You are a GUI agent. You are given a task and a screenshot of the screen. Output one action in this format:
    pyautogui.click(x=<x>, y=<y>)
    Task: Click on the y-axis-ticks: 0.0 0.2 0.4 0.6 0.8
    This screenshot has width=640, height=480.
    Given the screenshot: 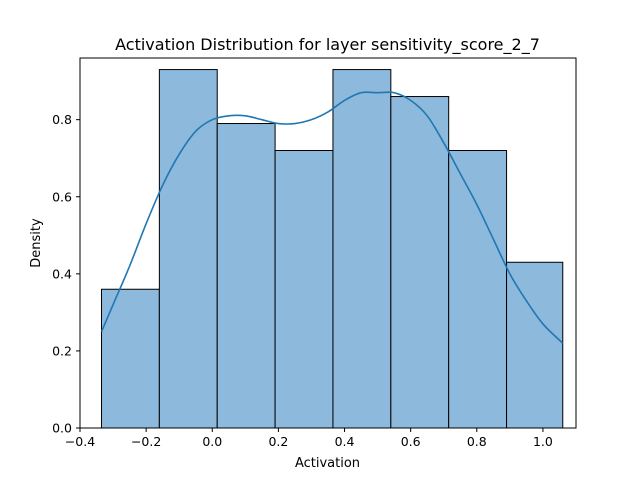 What is the action you would take?
    pyautogui.click(x=66, y=274)
    